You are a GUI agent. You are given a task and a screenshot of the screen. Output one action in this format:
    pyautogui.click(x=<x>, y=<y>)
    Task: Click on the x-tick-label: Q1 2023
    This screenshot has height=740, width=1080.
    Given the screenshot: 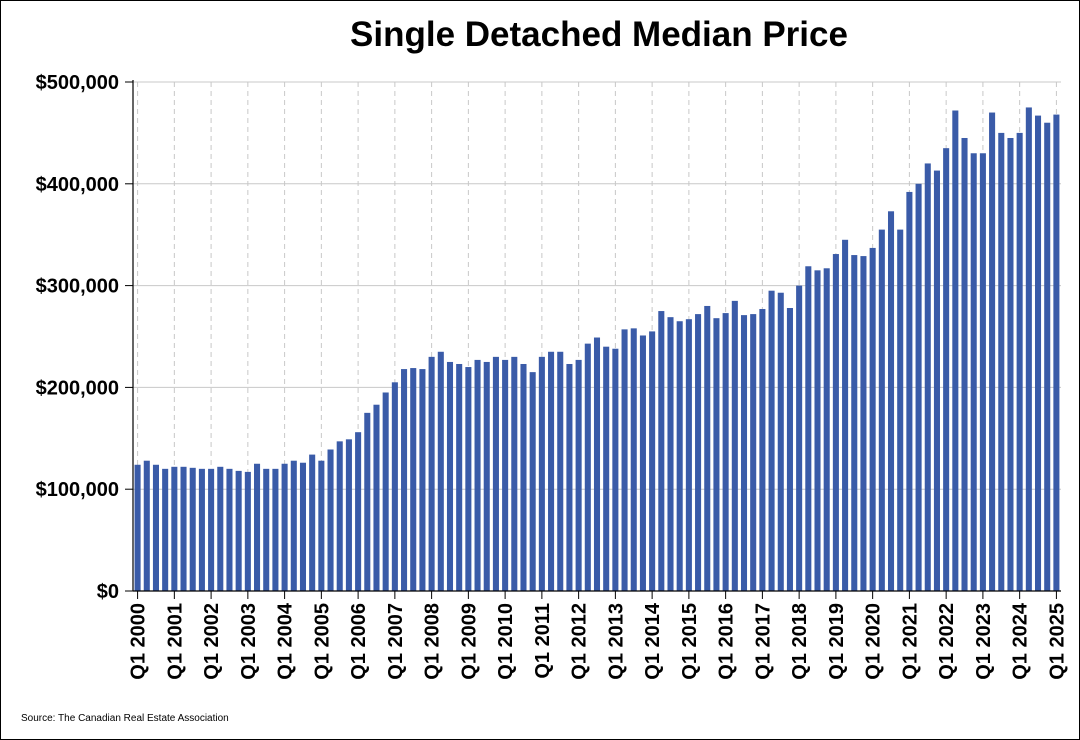 What is the action you would take?
    pyautogui.click(x=984, y=641)
    